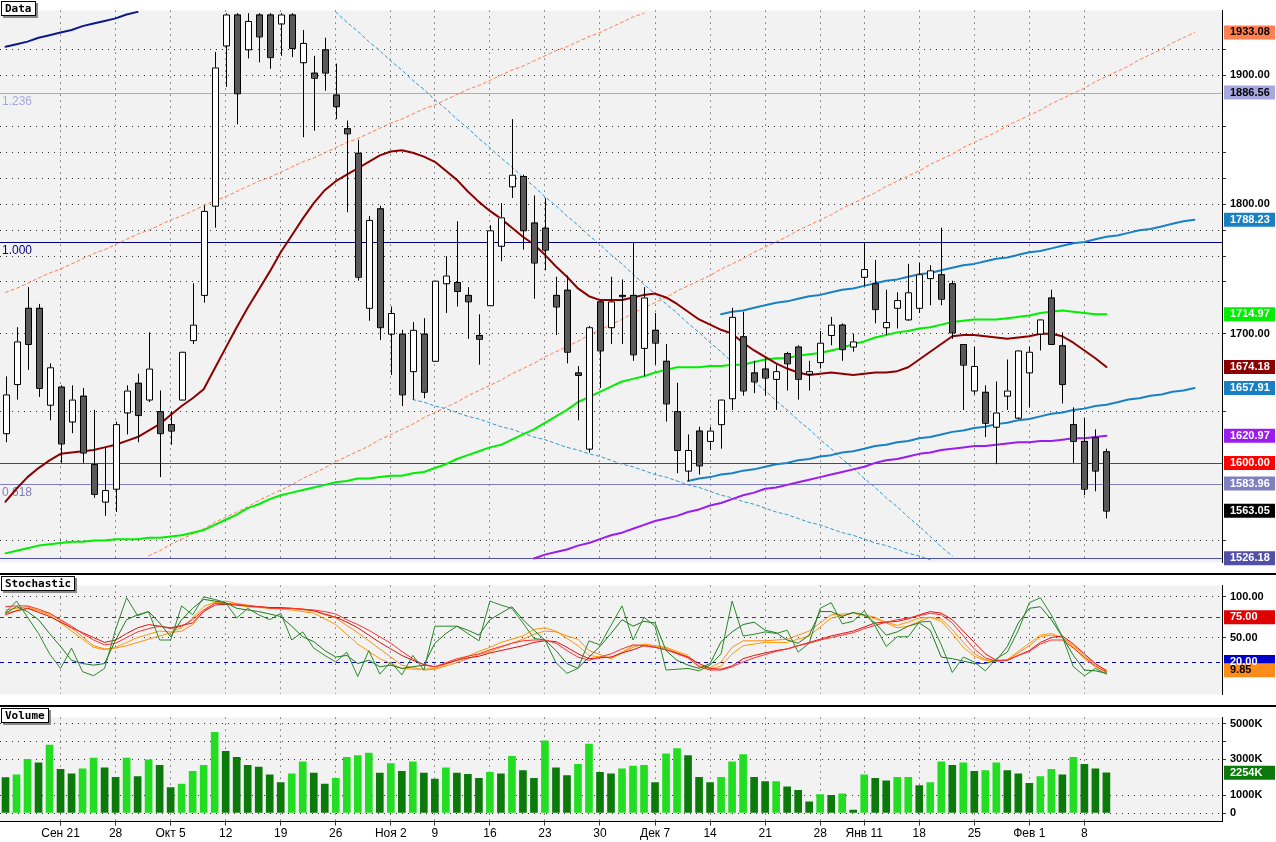 This screenshot has height=842, width=1276. What do you see at coordinates (1085, 833) in the screenshot?
I see `x-tick-label: 8` at bounding box center [1085, 833].